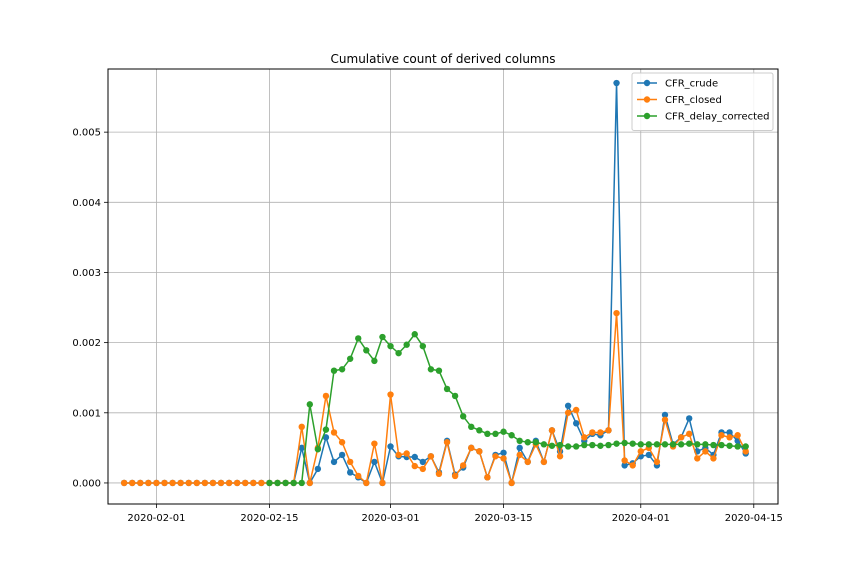  I want to click on y-tick-label: 0.005, so click(86, 133).